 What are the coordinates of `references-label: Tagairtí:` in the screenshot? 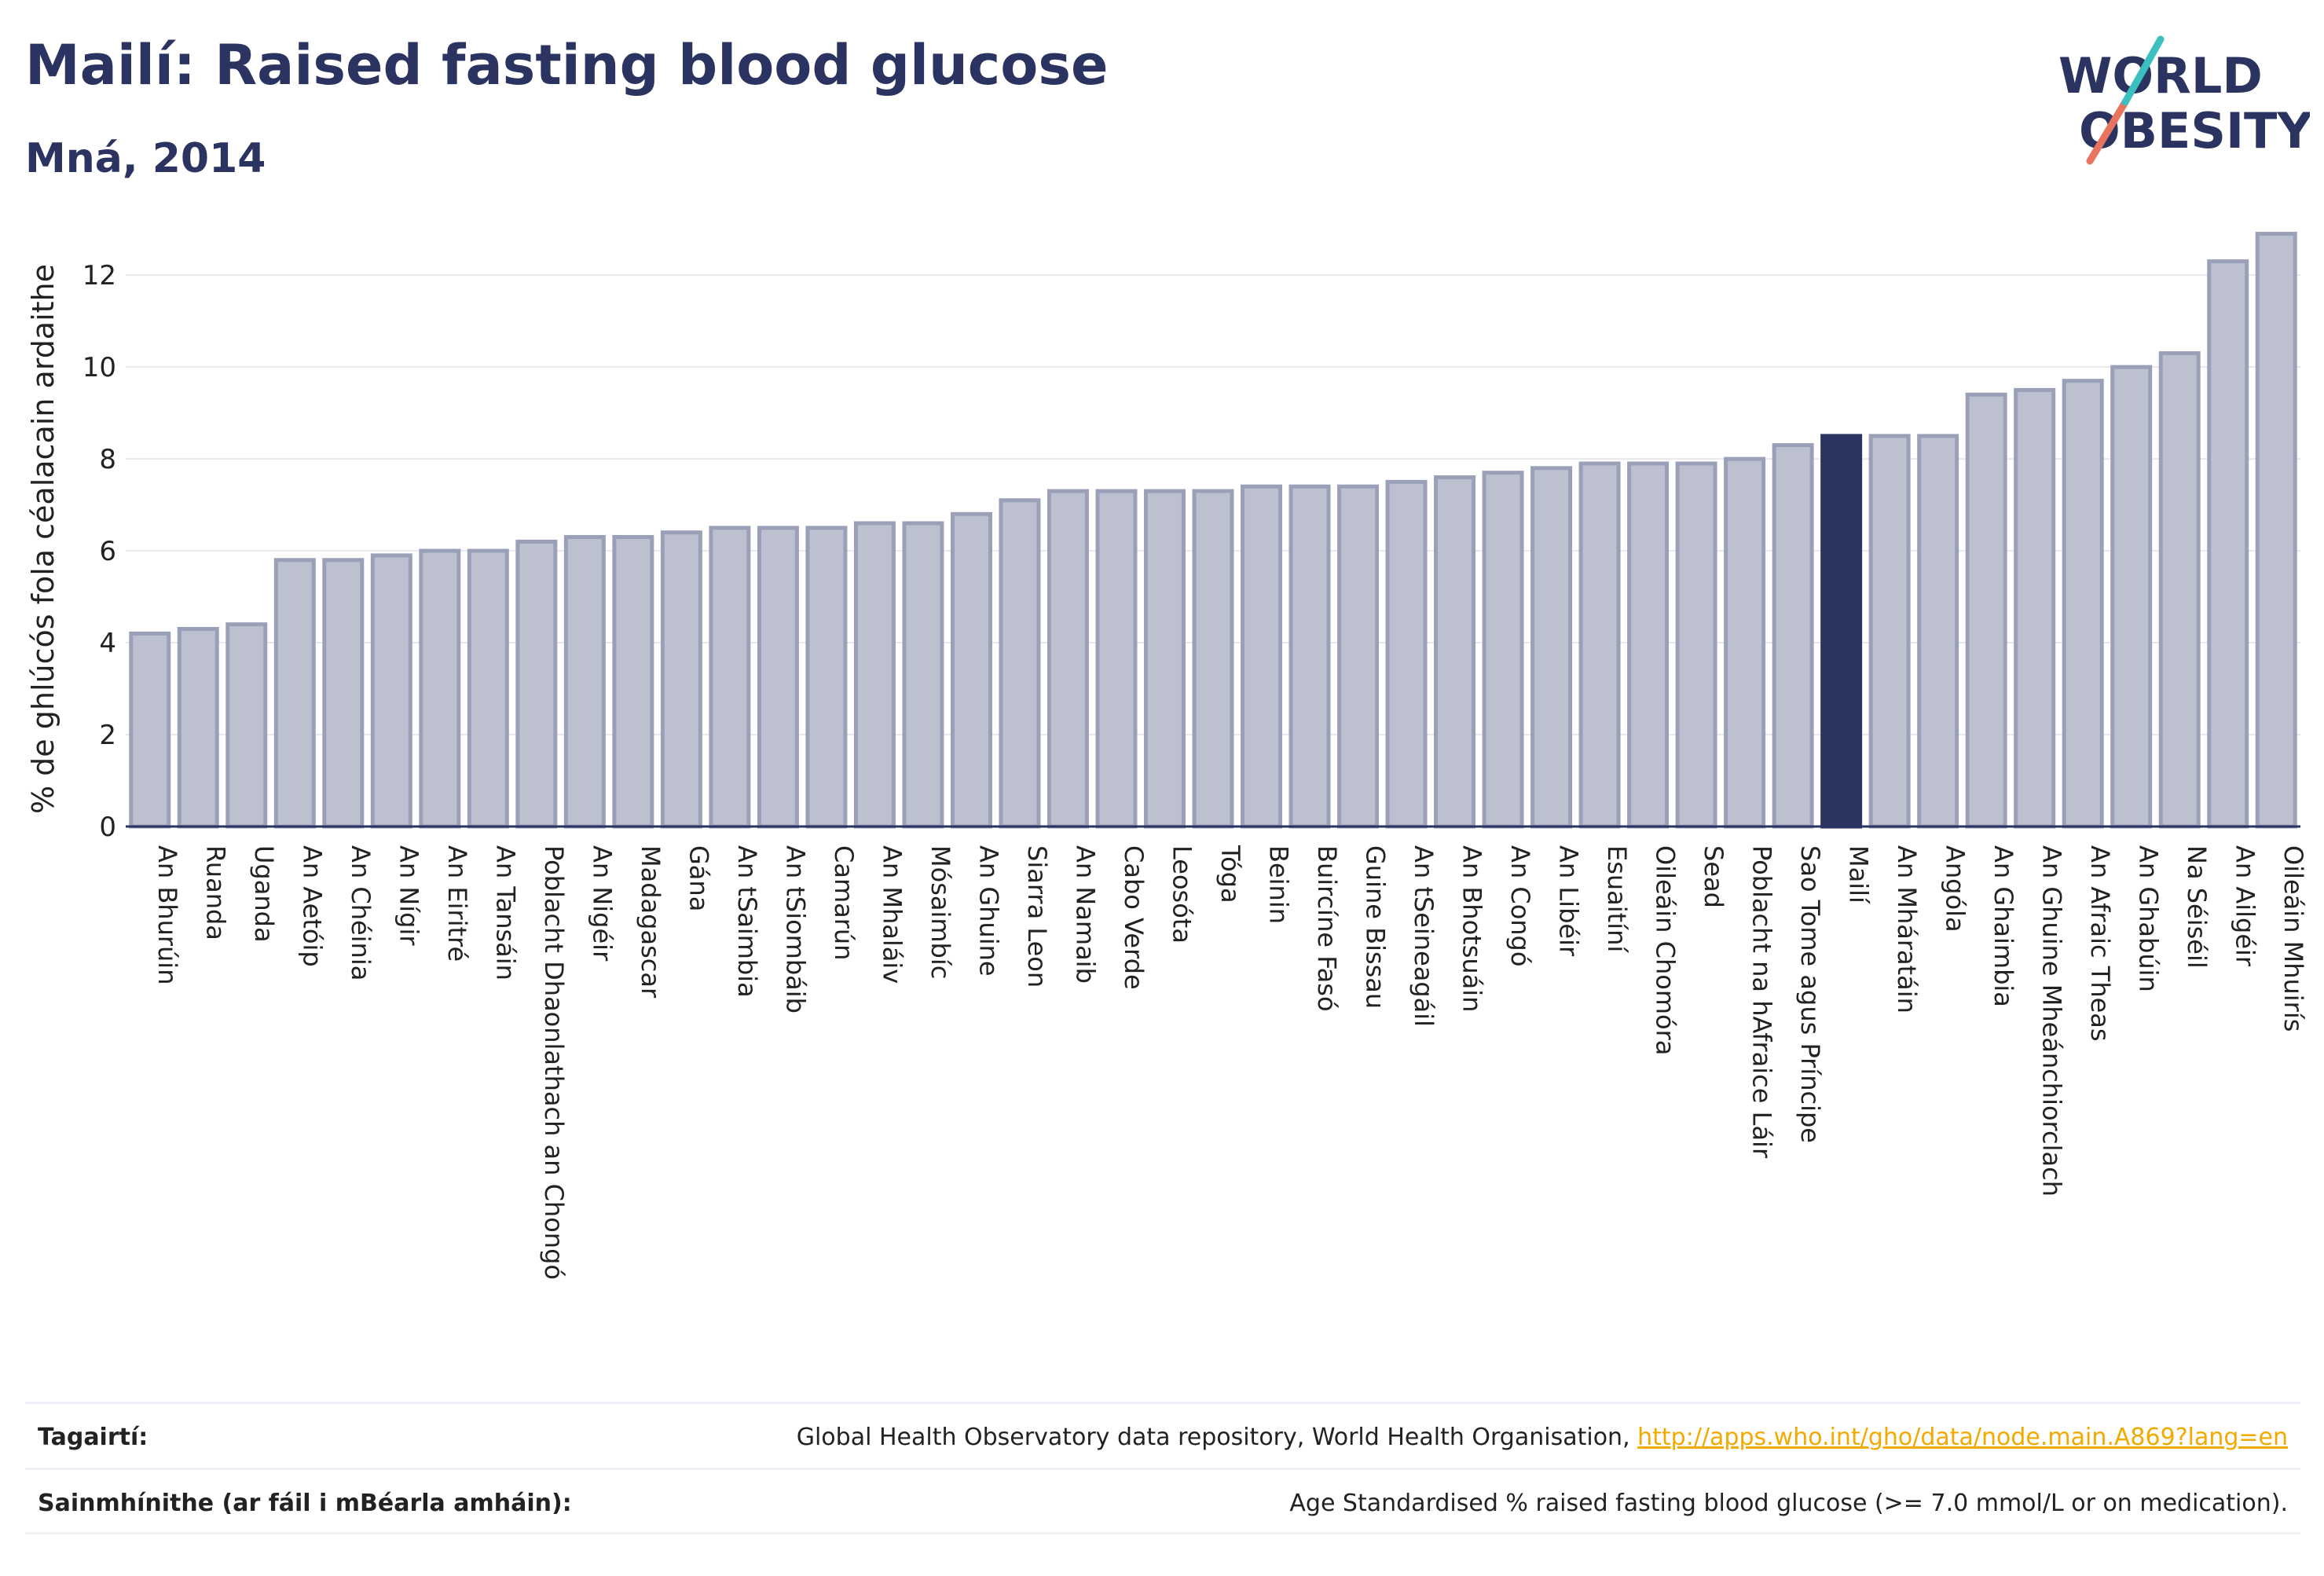 It's located at (93, 1437).